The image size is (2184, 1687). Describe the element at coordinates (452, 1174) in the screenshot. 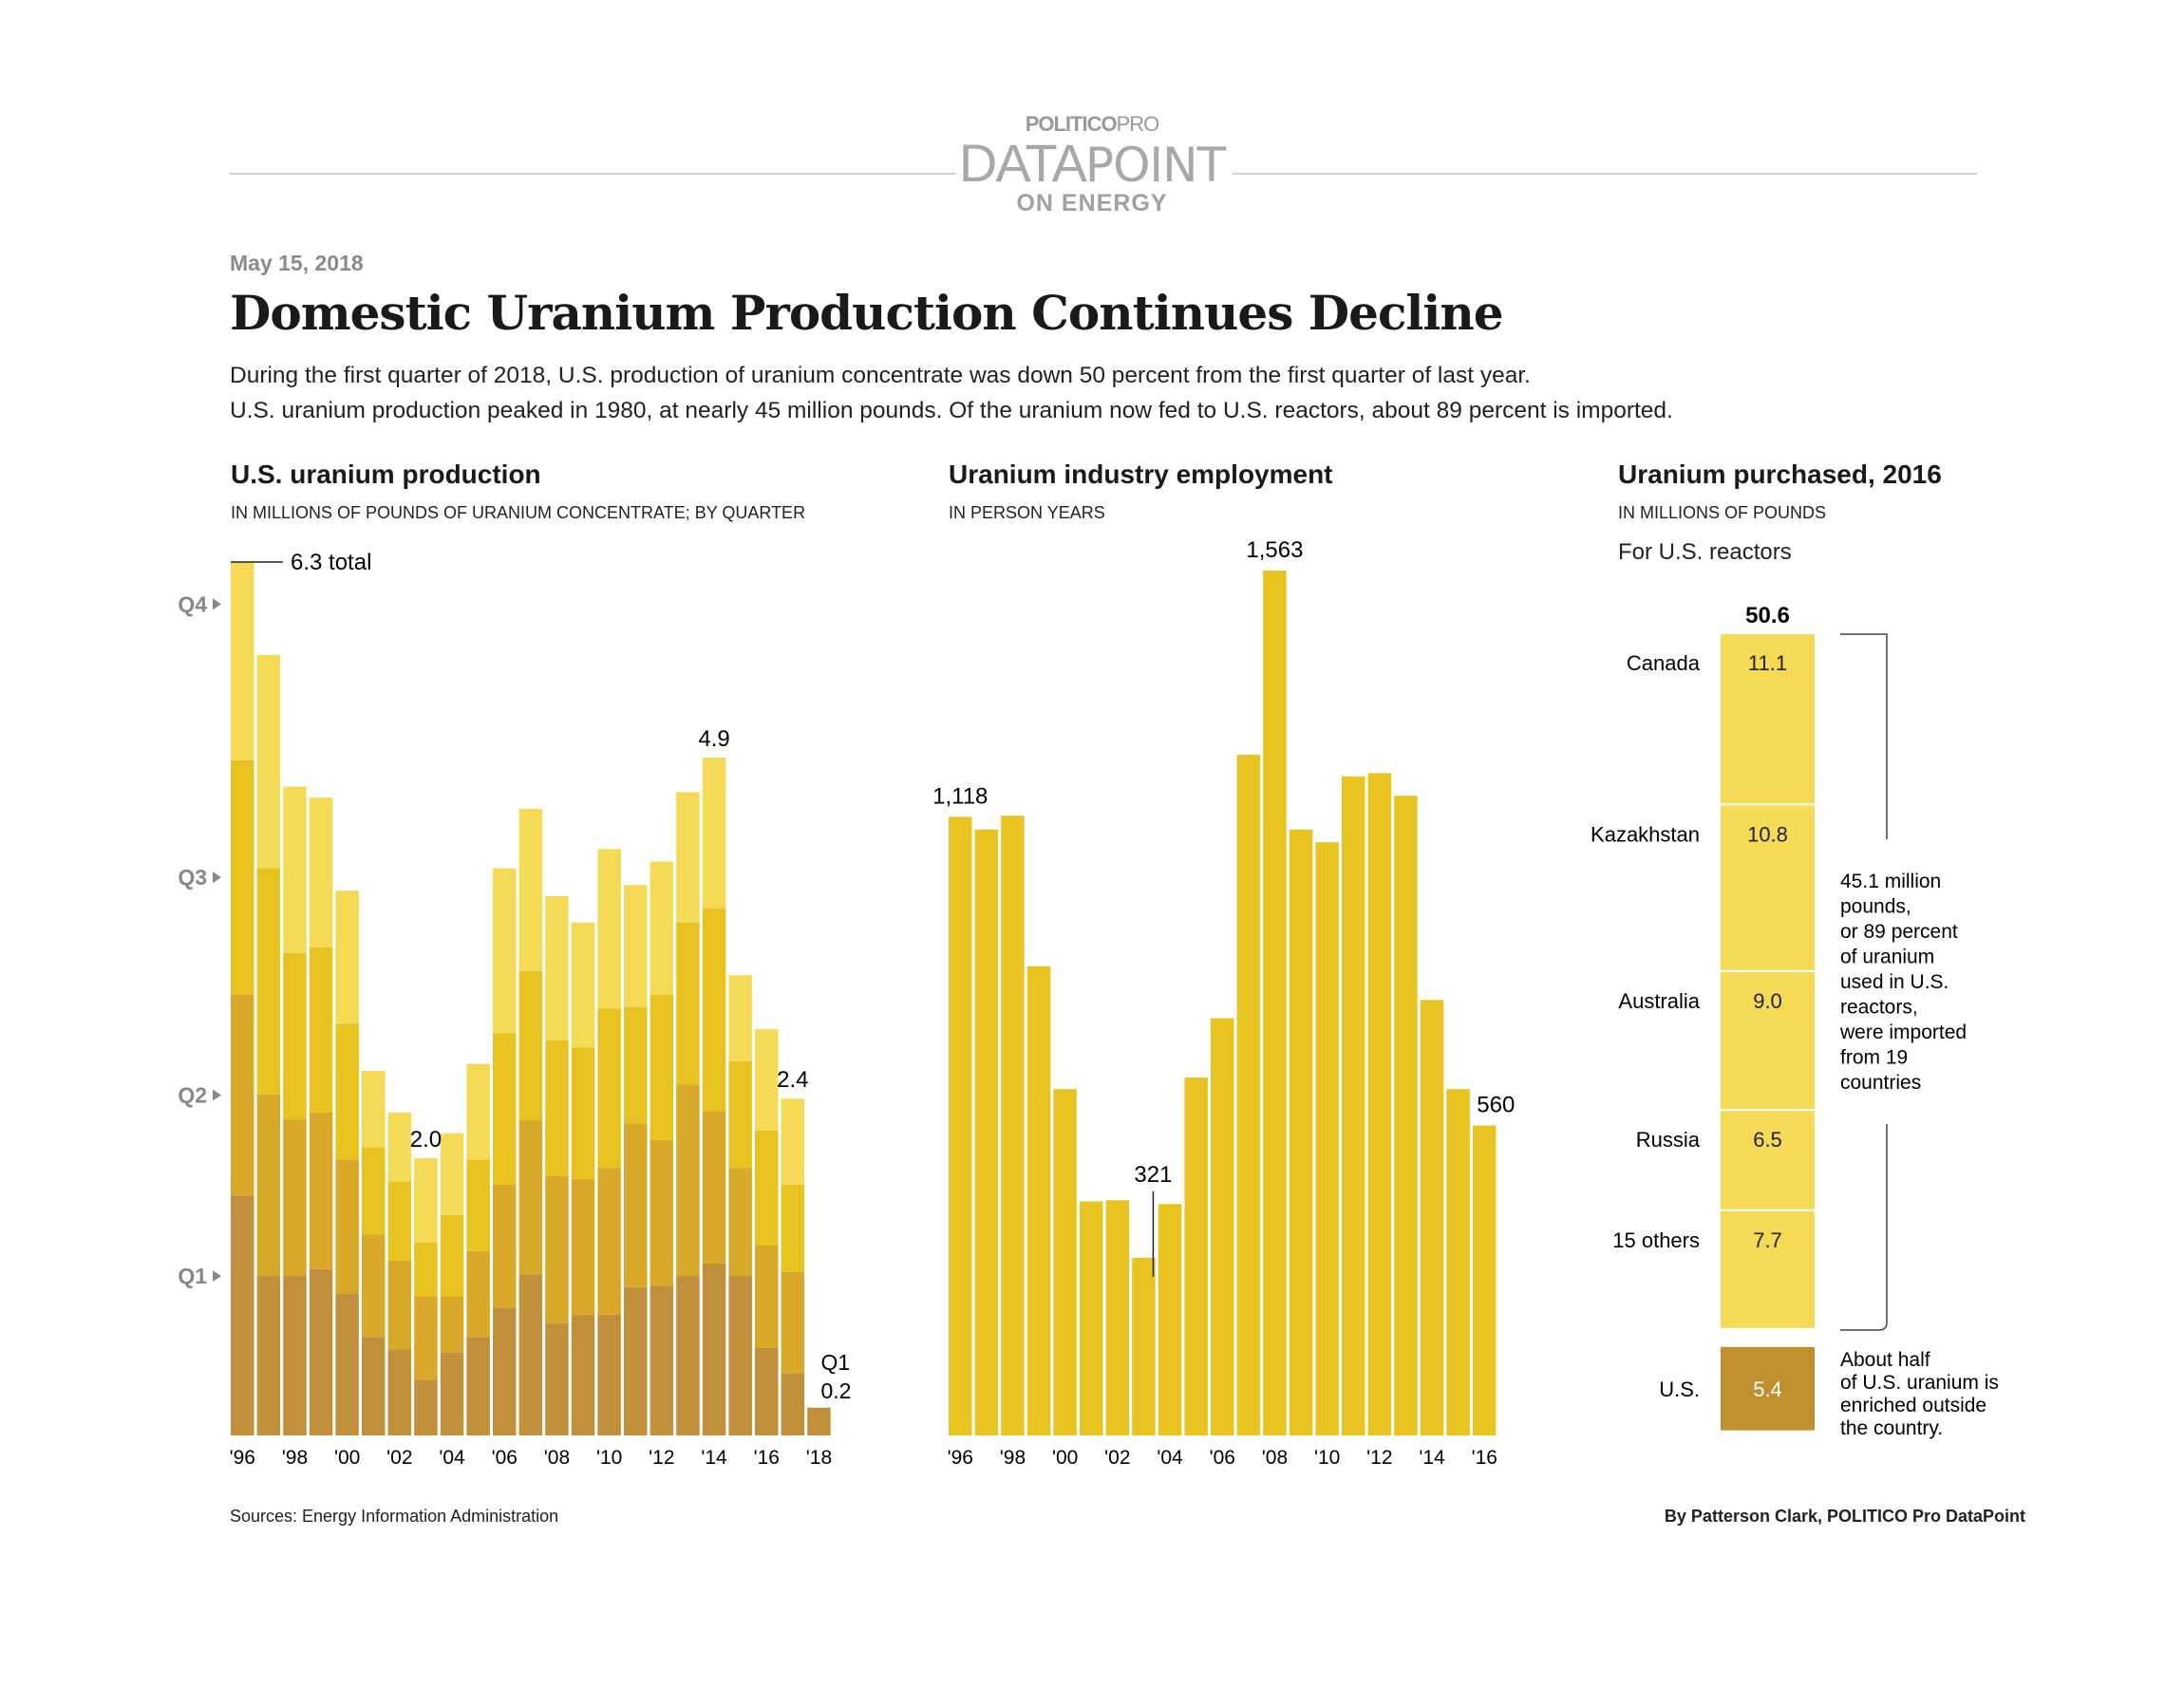

I see `production-bar-2004-q4` at that location.